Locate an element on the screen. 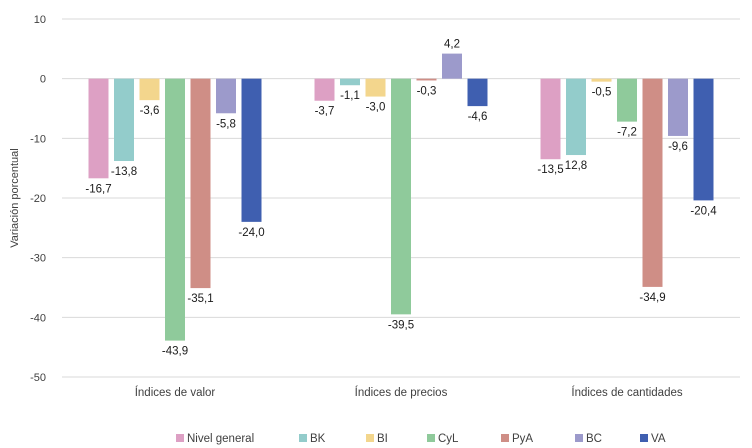 This screenshot has height=448, width=752. y-tick-label: -50 is located at coordinates (38, 378).